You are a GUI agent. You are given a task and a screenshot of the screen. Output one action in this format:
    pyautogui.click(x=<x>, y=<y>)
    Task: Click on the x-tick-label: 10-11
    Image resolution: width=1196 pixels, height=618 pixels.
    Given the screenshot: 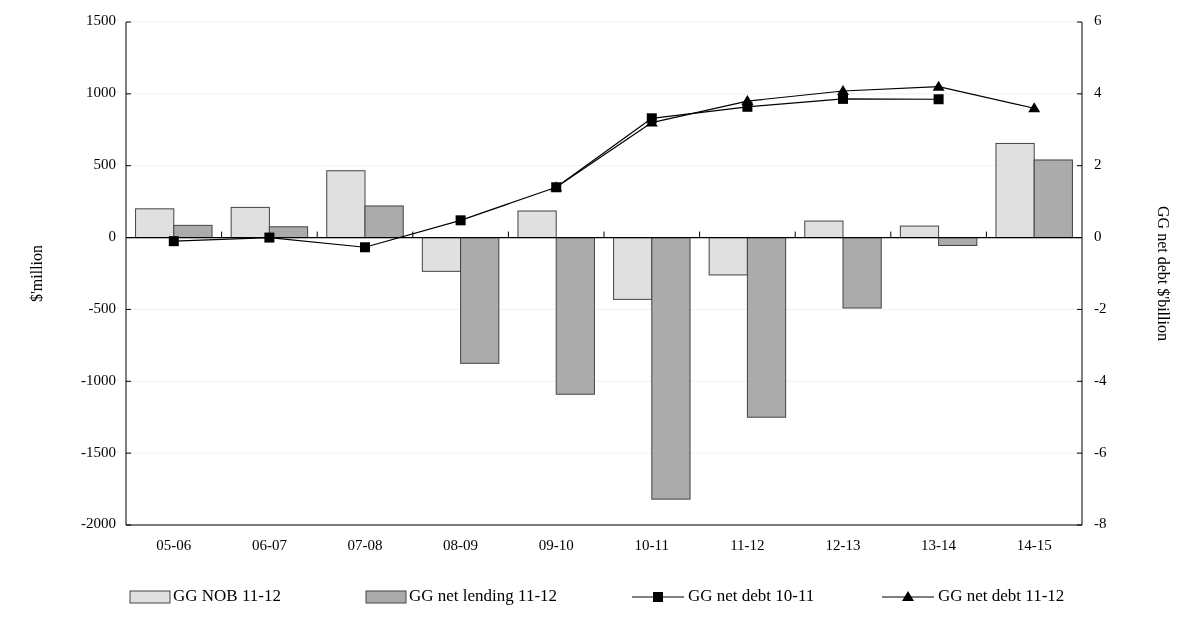 What is the action you would take?
    pyautogui.click(x=652, y=545)
    